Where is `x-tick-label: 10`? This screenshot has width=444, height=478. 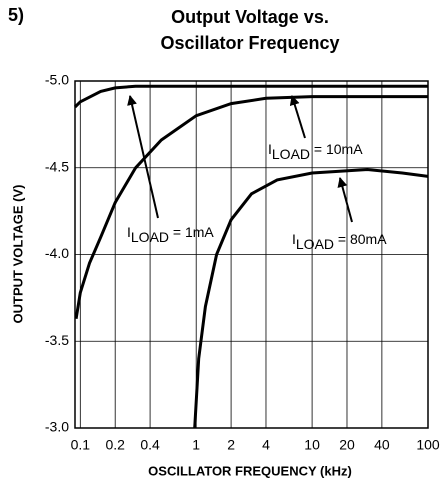 x-tick-label: 10 is located at coordinates (312, 445).